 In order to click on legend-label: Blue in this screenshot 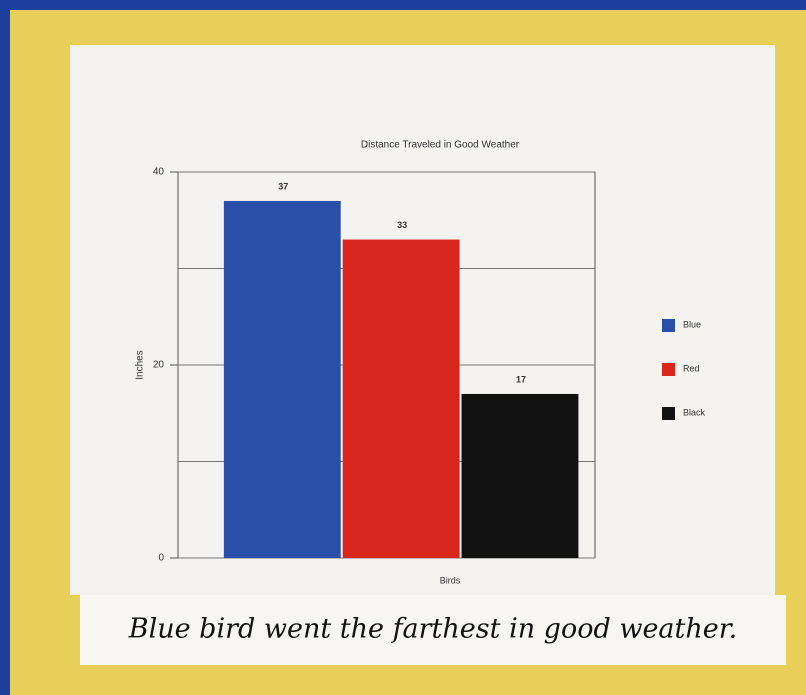, I will do `click(692, 324)`.